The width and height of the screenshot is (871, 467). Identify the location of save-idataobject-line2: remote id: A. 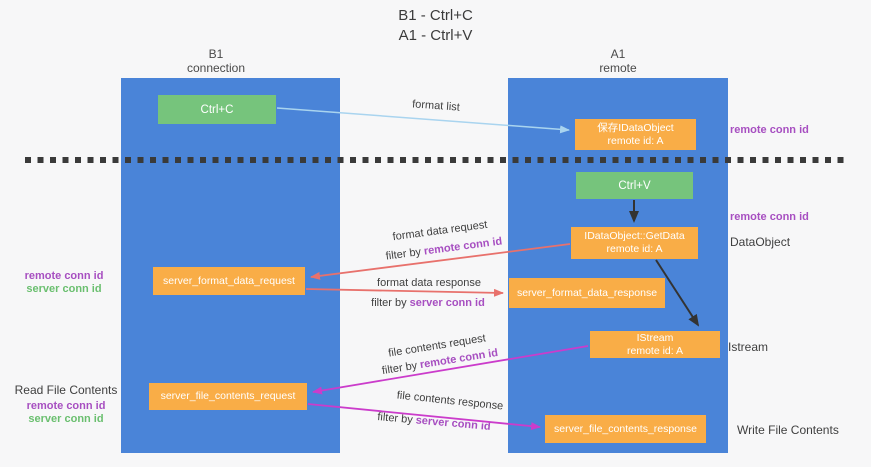
(635, 140).